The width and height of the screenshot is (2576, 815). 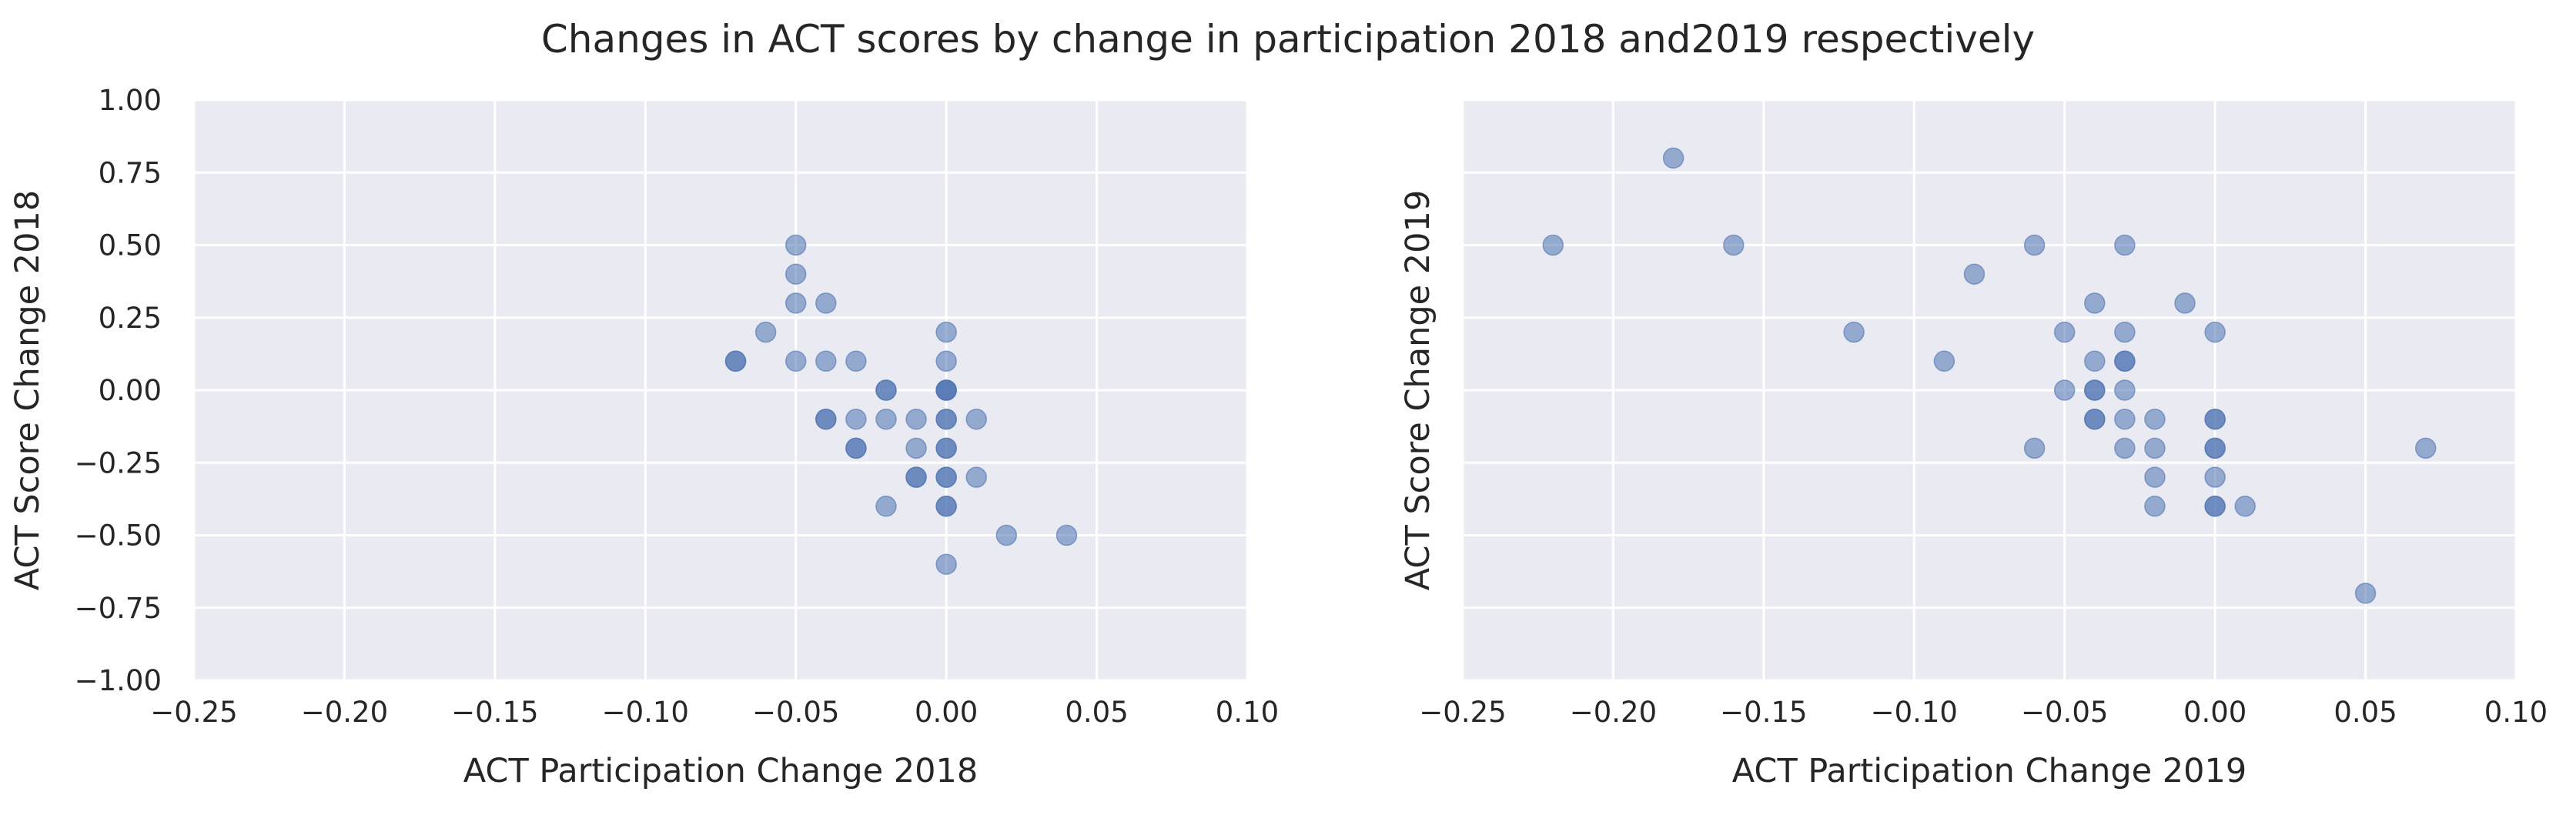 What do you see at coordinates (1613, 712) in the screenshot?
I see `chart-1-x-tick-label: −0.20` at bounding box center [1613, 712].